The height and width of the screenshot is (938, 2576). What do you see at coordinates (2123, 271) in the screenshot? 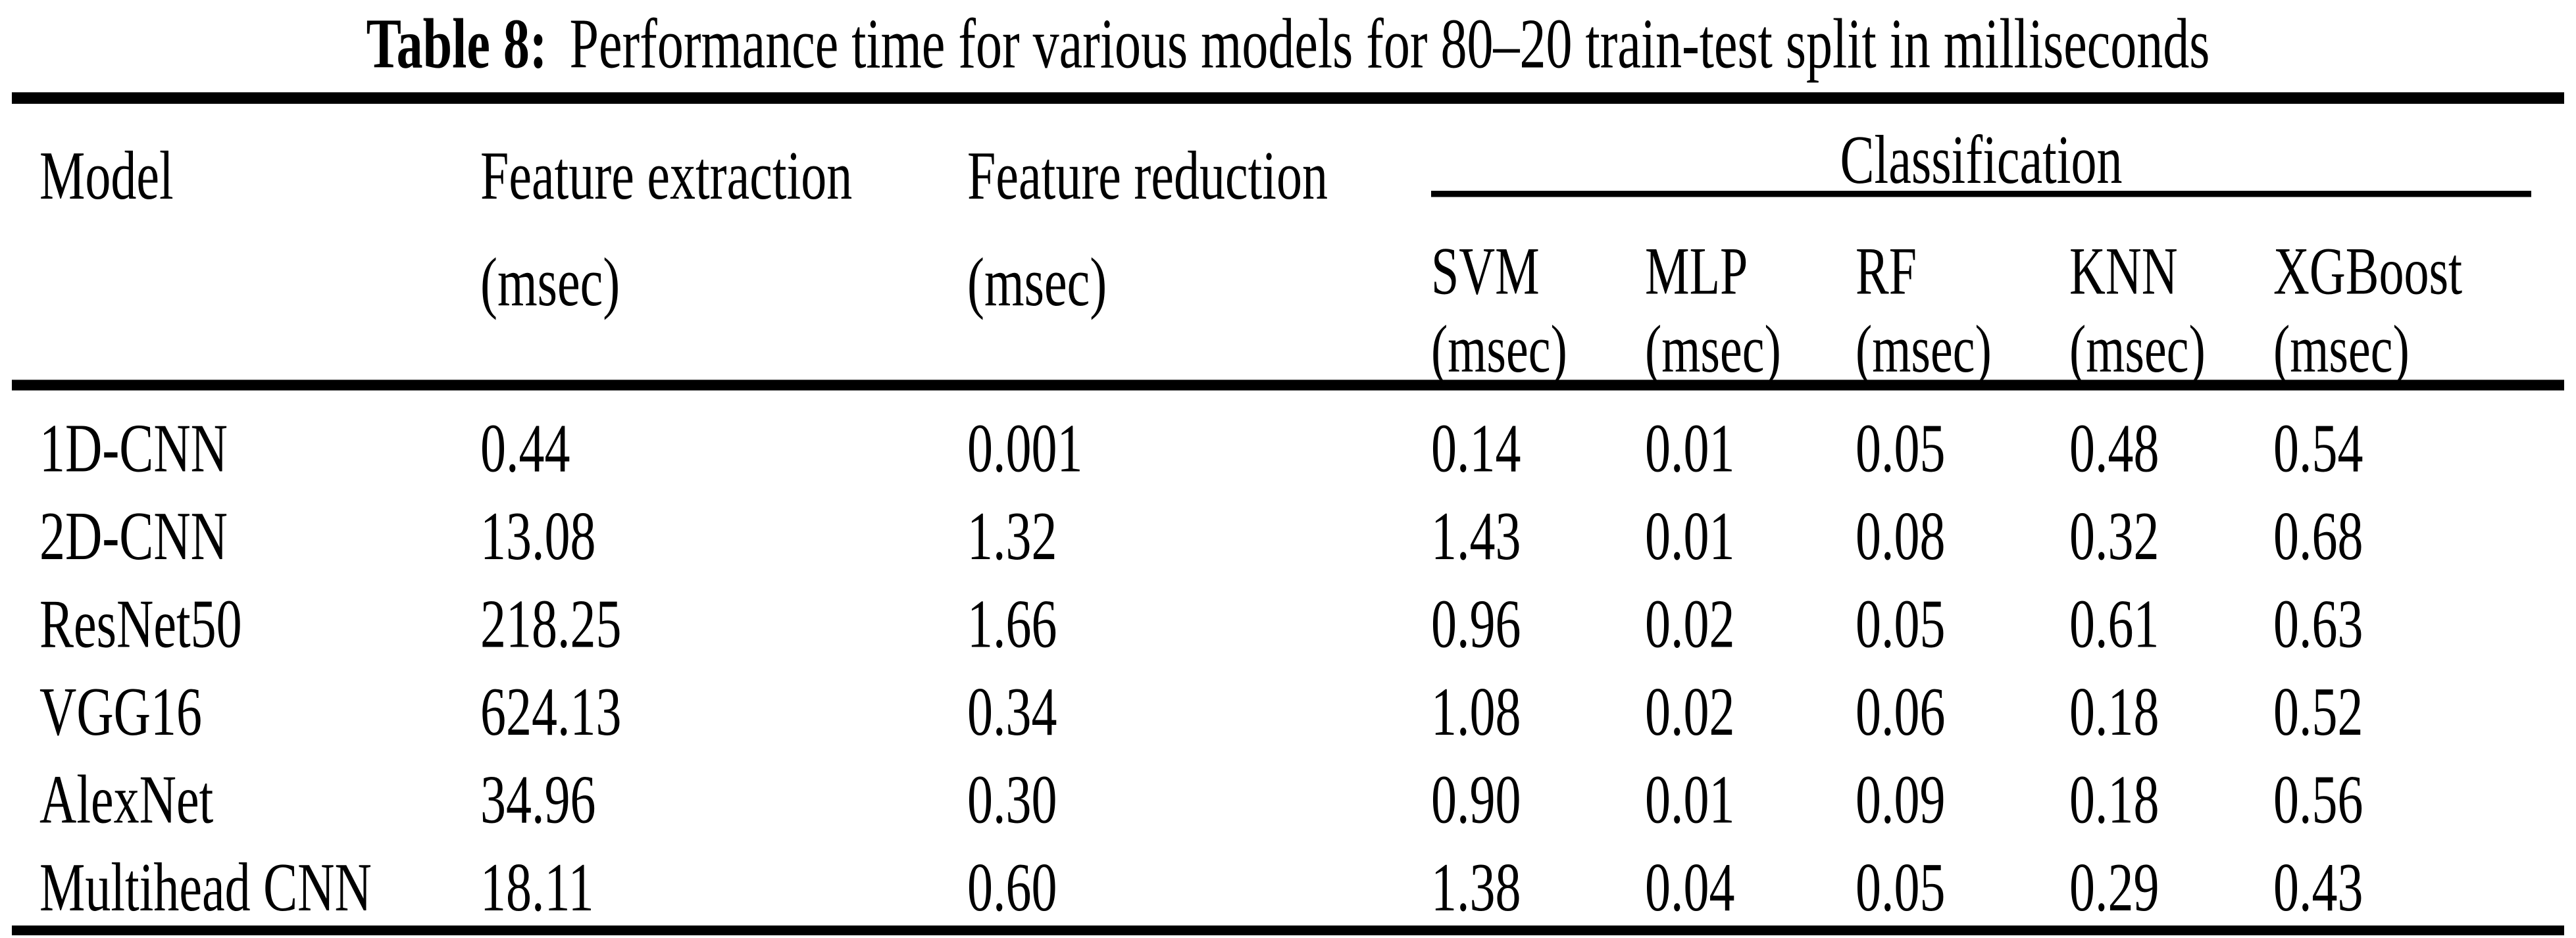
I see `column-header-knn-name: KNN` at bounding box center [2123, 271].